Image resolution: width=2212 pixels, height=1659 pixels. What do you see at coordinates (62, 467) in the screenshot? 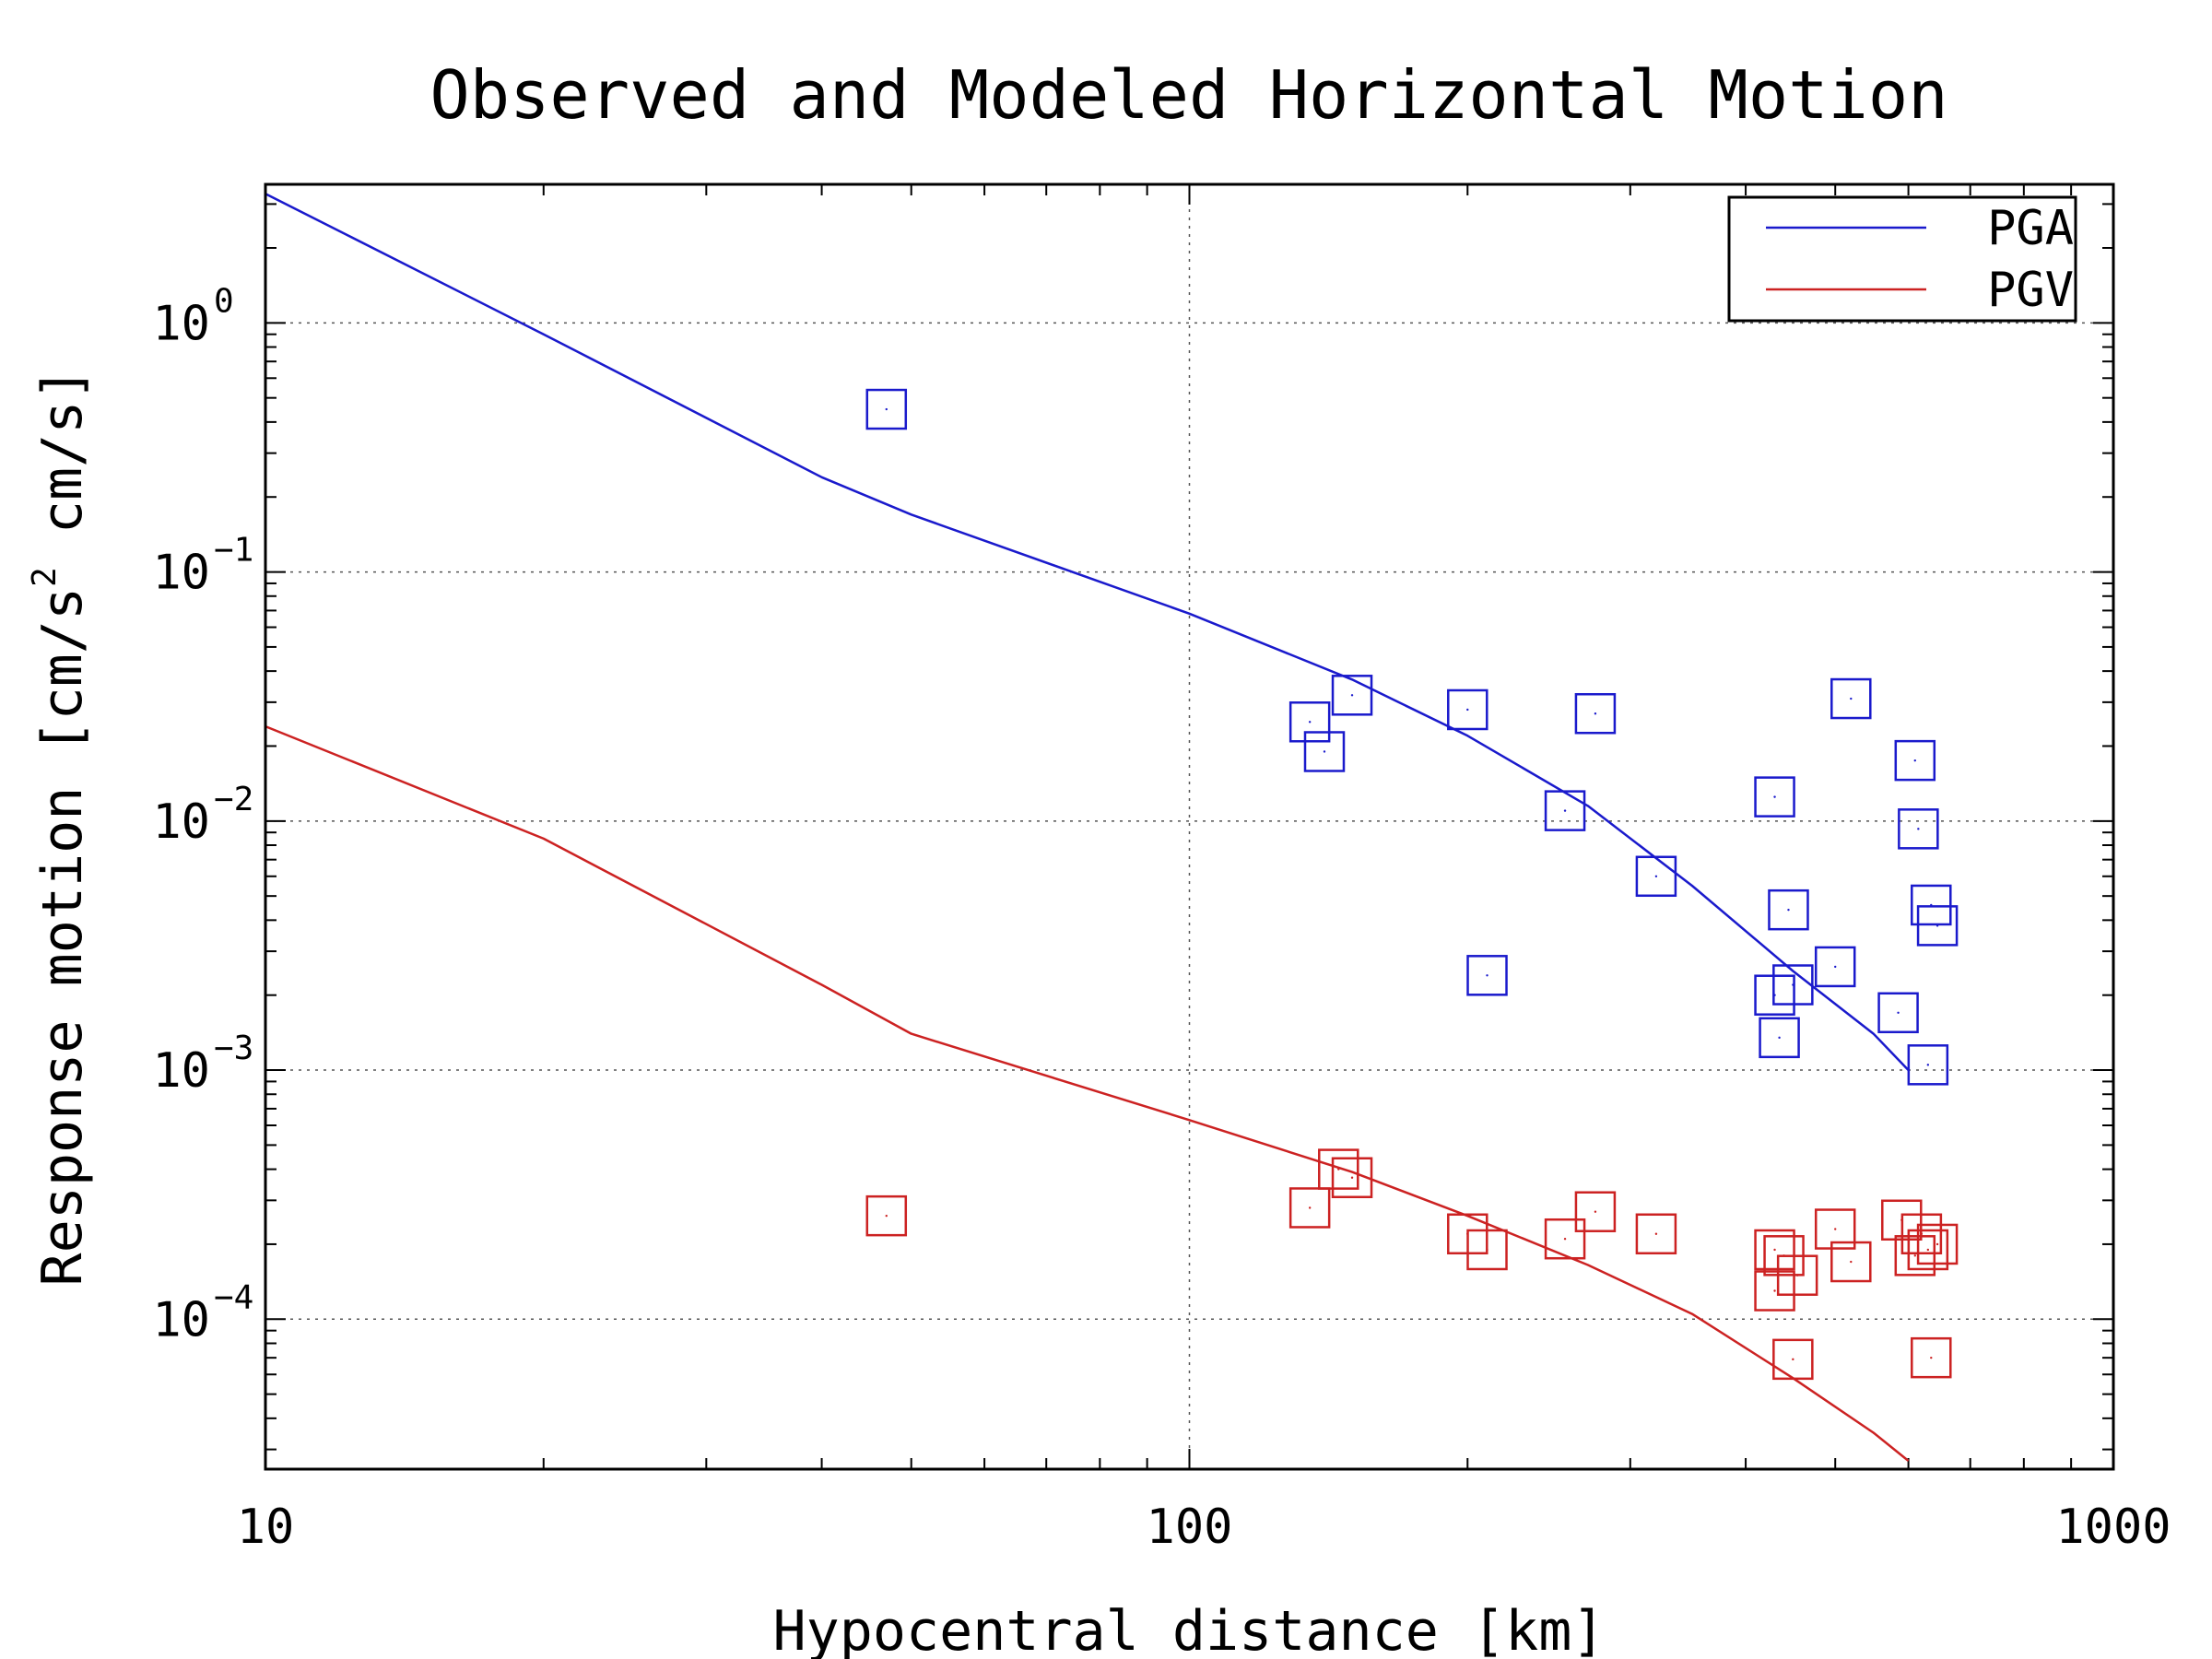
I see `y-axis-label-part2: cm/s]` at bounding box center [62, 467].